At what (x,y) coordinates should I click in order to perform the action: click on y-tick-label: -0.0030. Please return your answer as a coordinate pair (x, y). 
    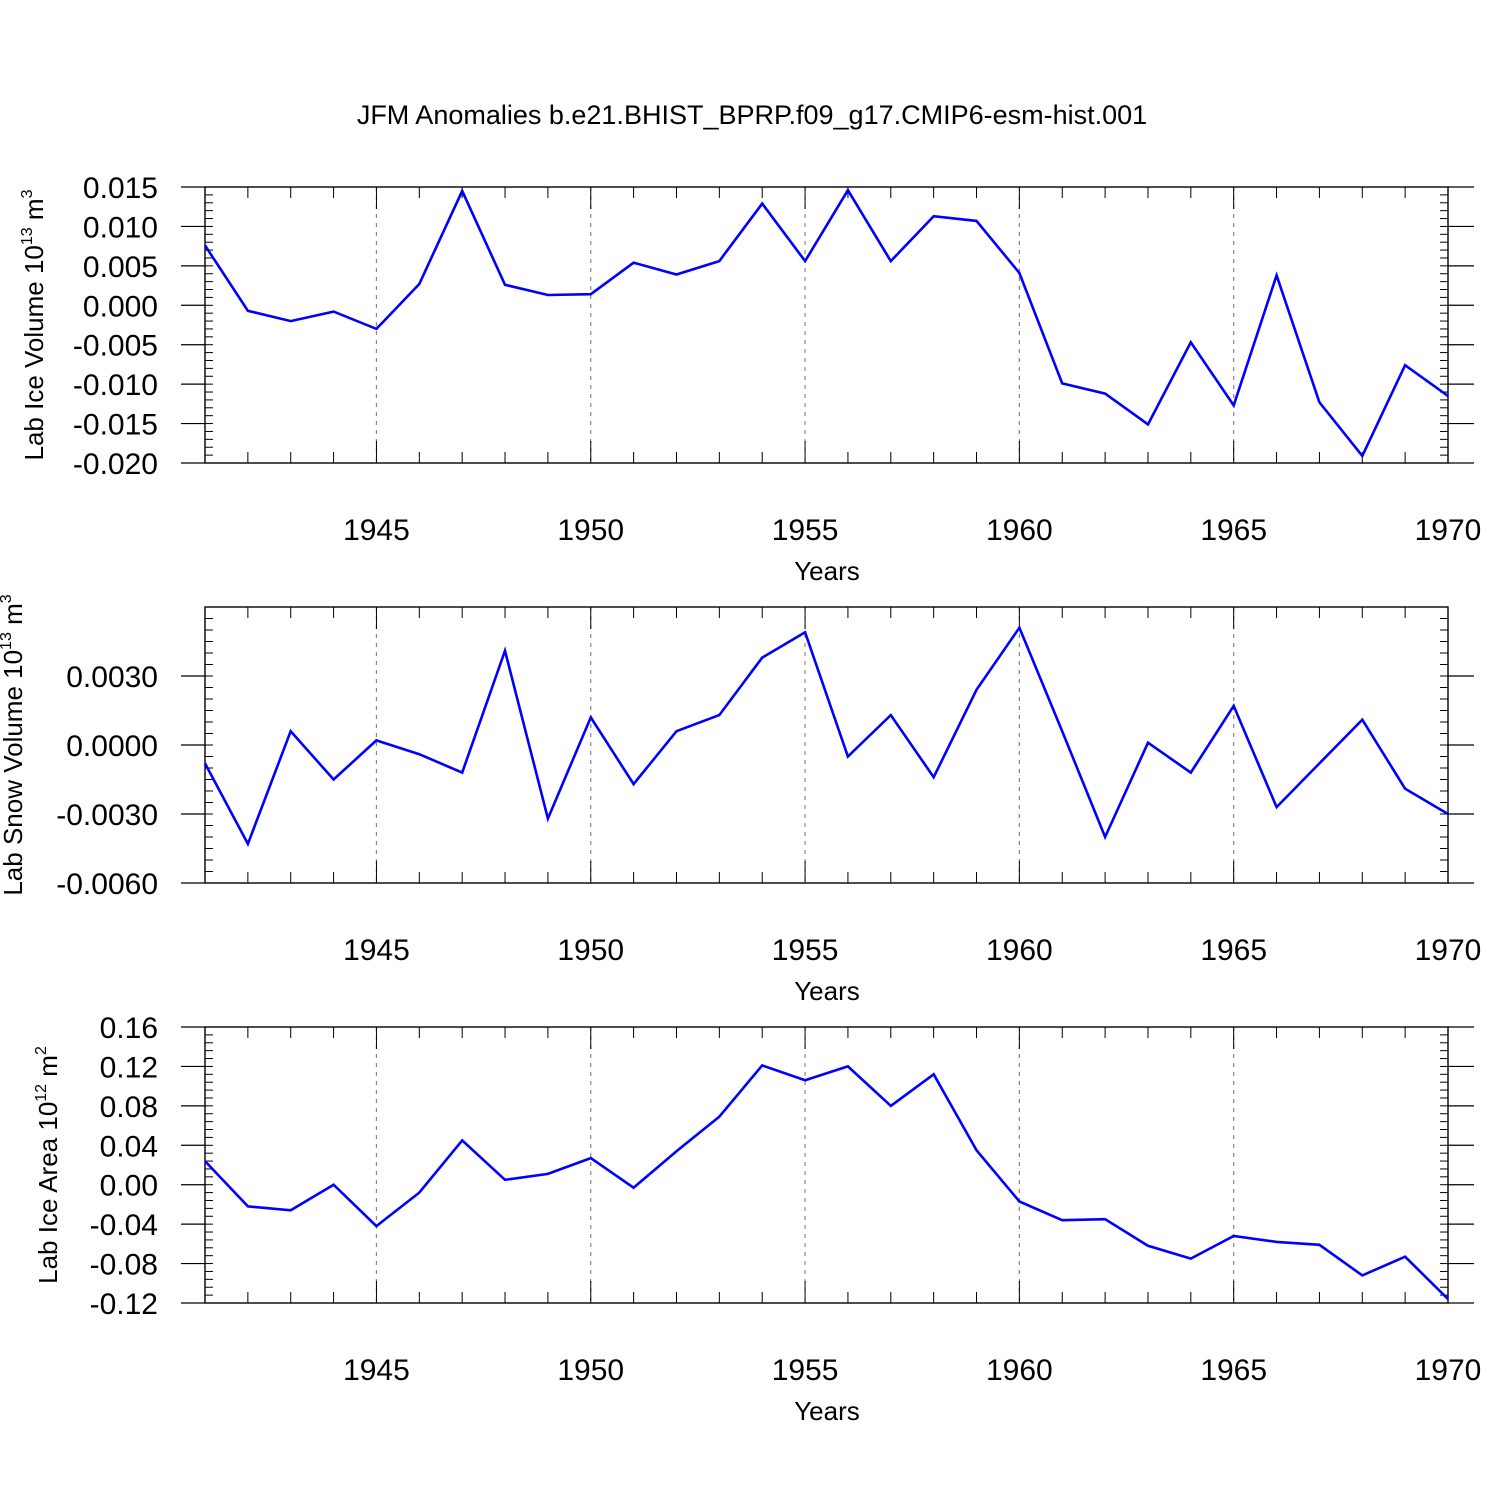
    Looking at the image, I should click on (107, 815).